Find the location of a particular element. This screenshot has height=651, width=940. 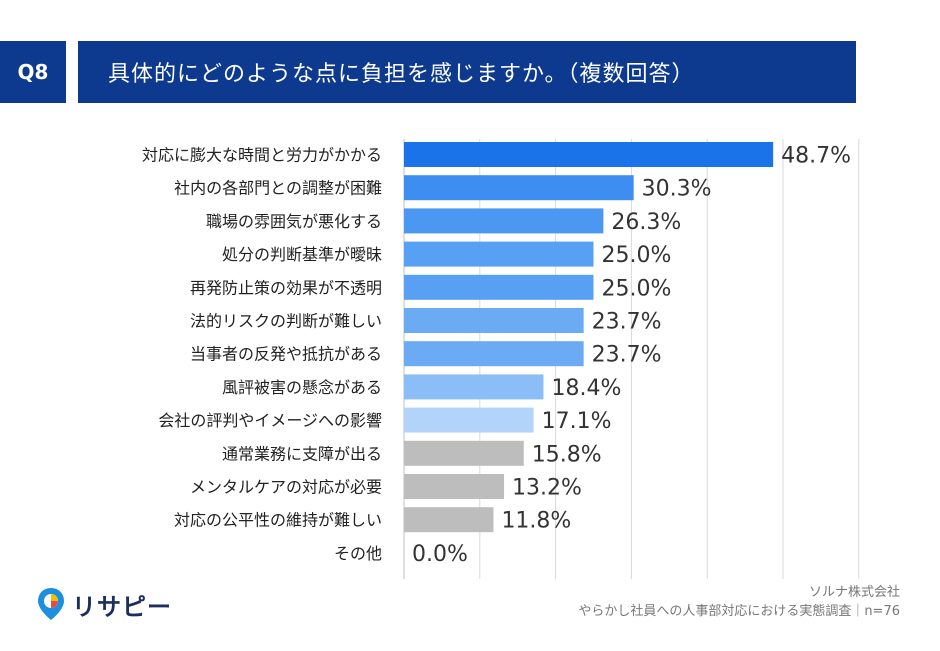

category-label: 当事者の反発や抵抗がある is located at coordinates (286, 354).